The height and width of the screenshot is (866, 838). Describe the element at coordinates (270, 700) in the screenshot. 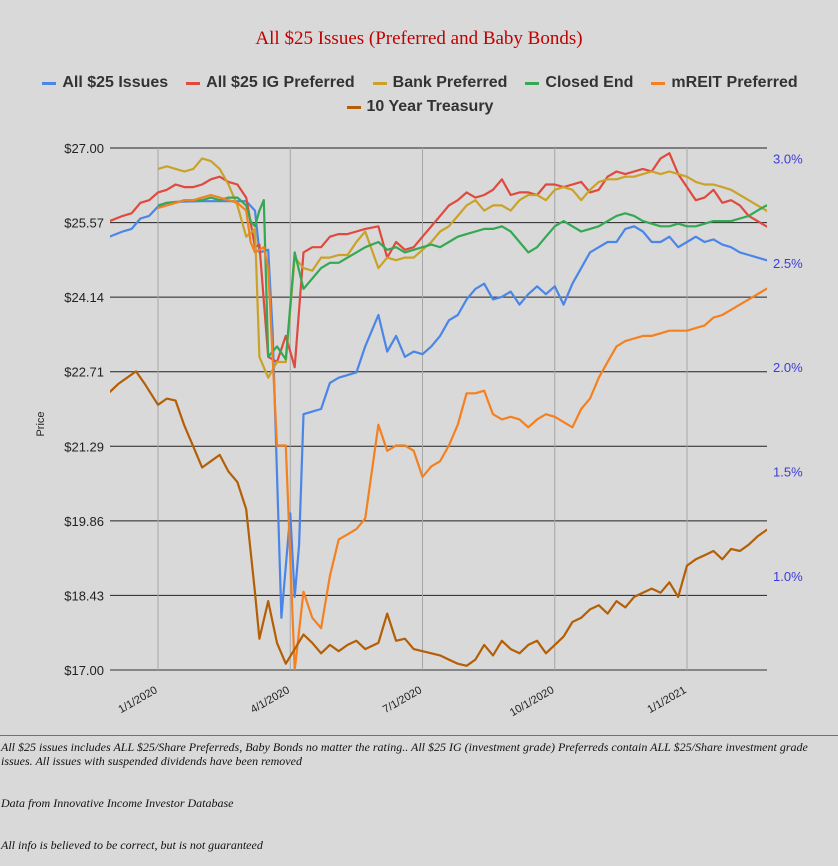

I see `x-tick-label: 4/1/2020` at that location.